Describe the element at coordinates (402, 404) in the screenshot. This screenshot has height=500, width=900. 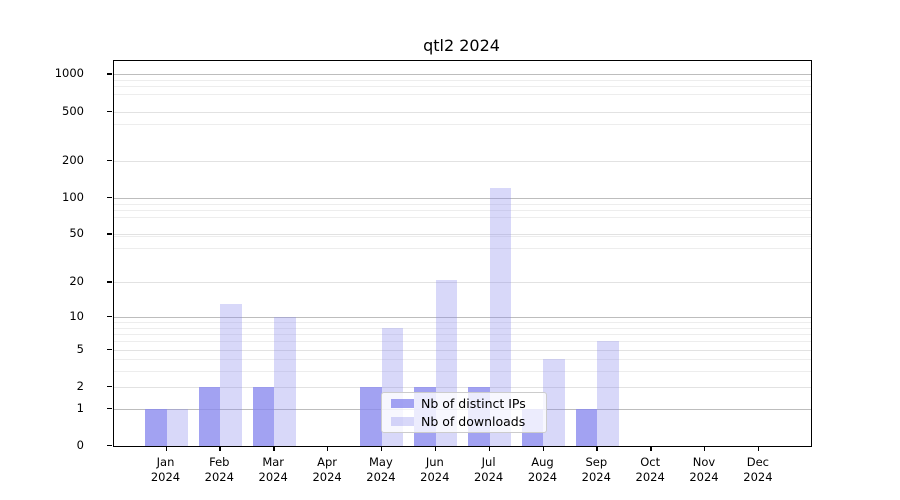
I see `distinct-ips-swatch-icon` at that location.